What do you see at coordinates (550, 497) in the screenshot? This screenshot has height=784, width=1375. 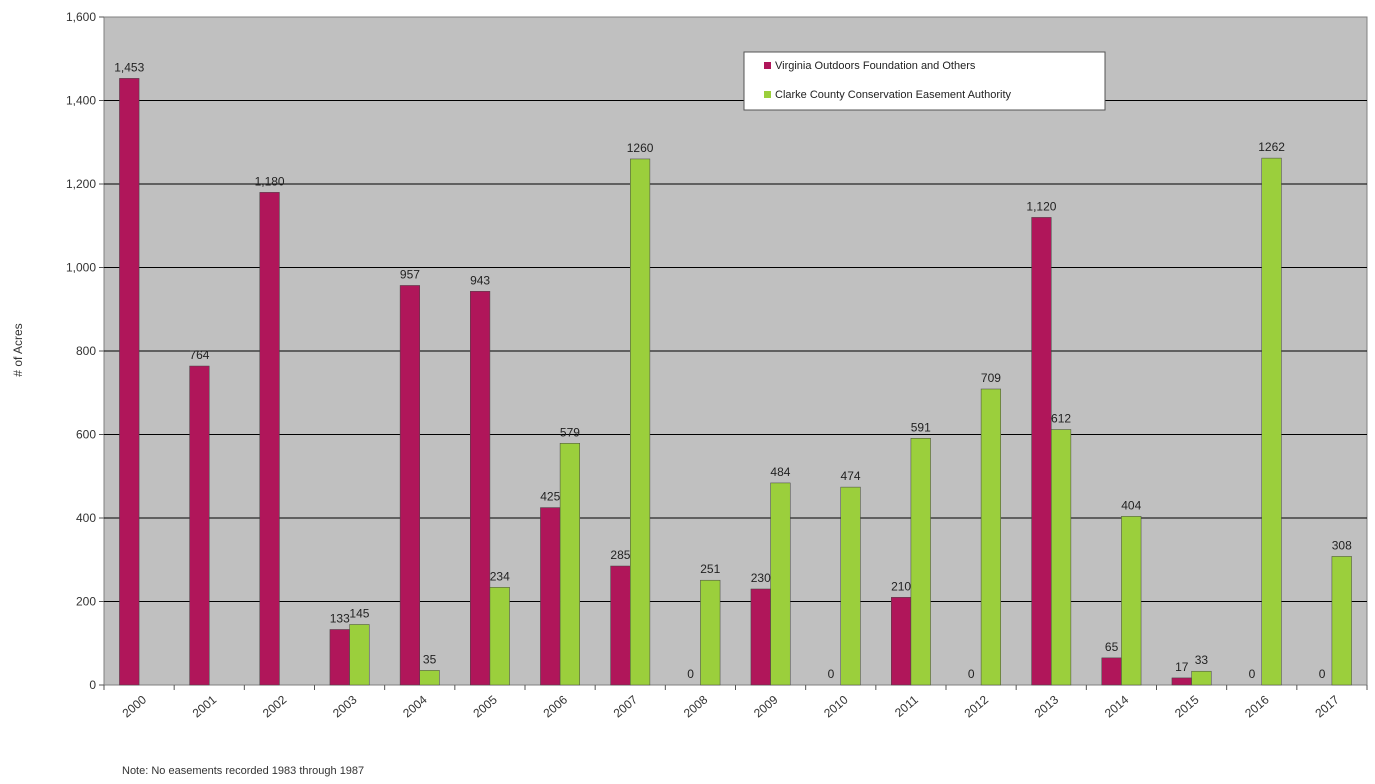 I see `data-label-series-1-2006: 425` at bounding box center [550, 497].